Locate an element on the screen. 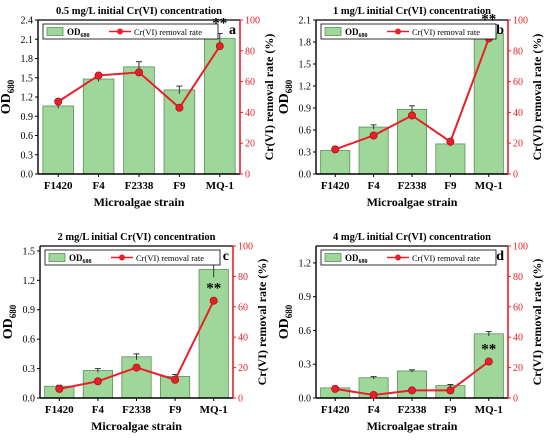 The image size is (550, 442). panel-letter: c is located at coordinates (226, 256).